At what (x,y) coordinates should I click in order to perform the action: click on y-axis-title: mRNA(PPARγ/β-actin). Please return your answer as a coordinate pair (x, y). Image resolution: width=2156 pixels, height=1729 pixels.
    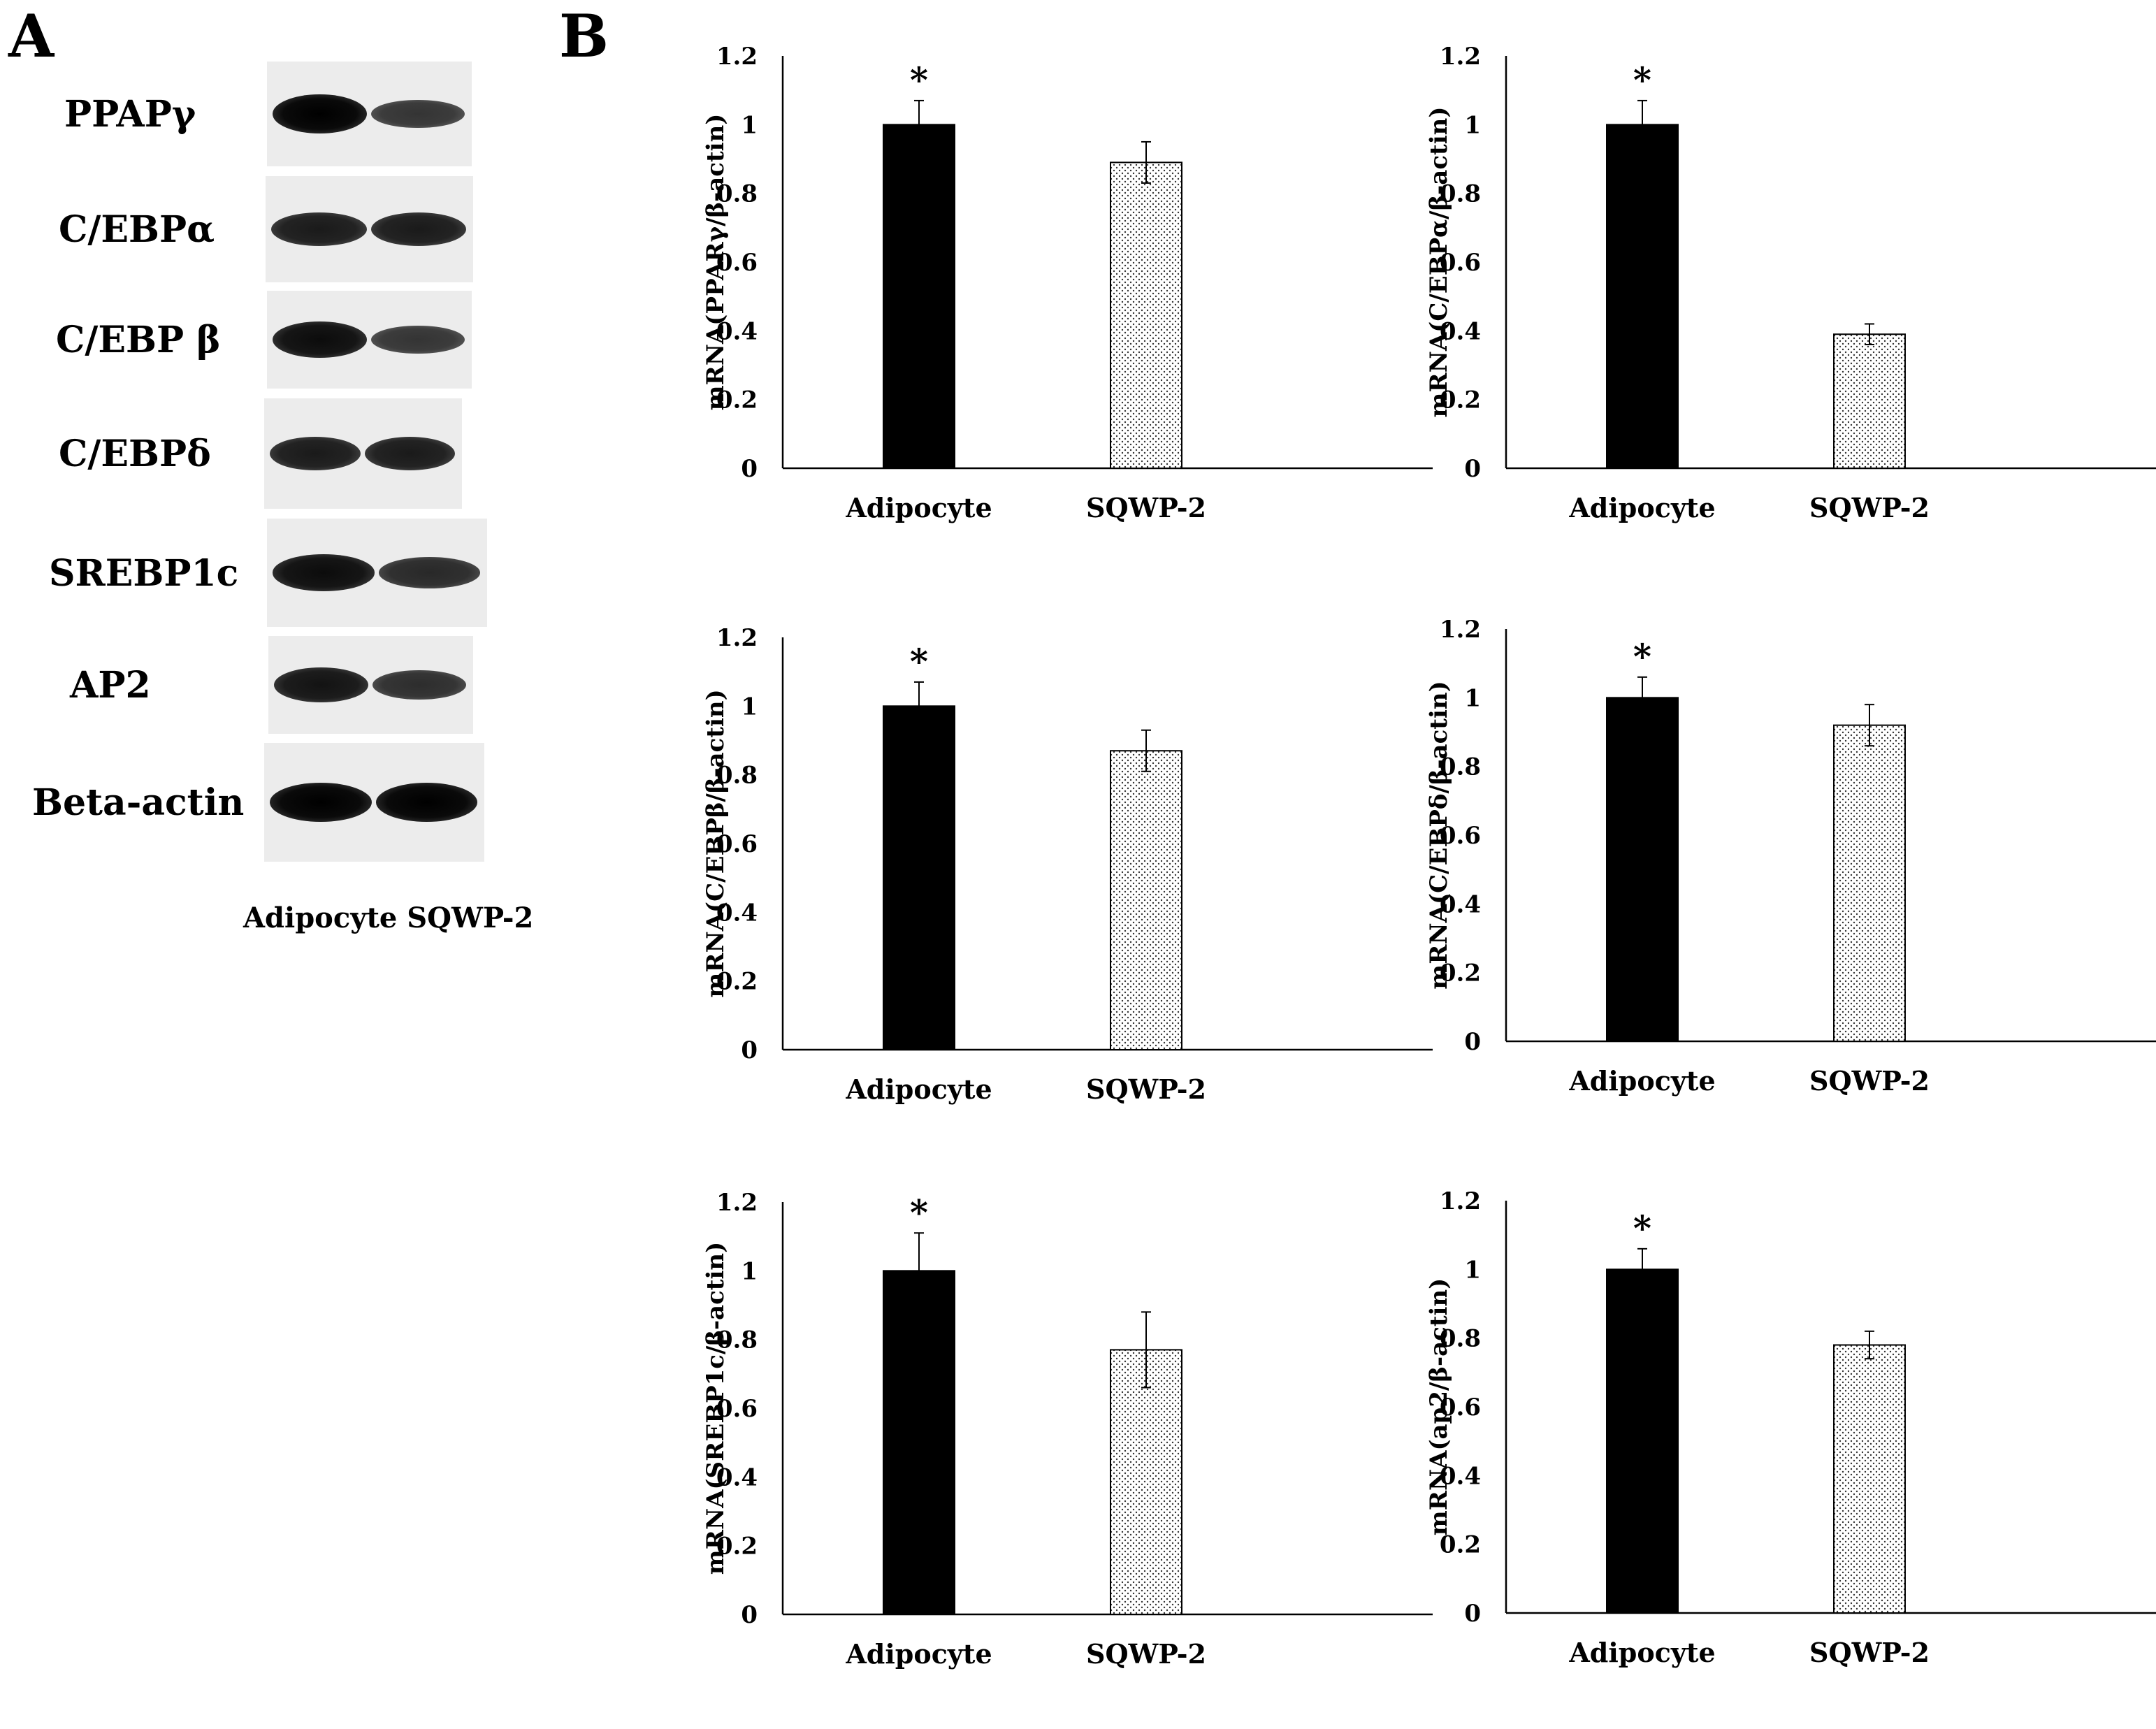
    Looking at the image, I should click on (716, 262).